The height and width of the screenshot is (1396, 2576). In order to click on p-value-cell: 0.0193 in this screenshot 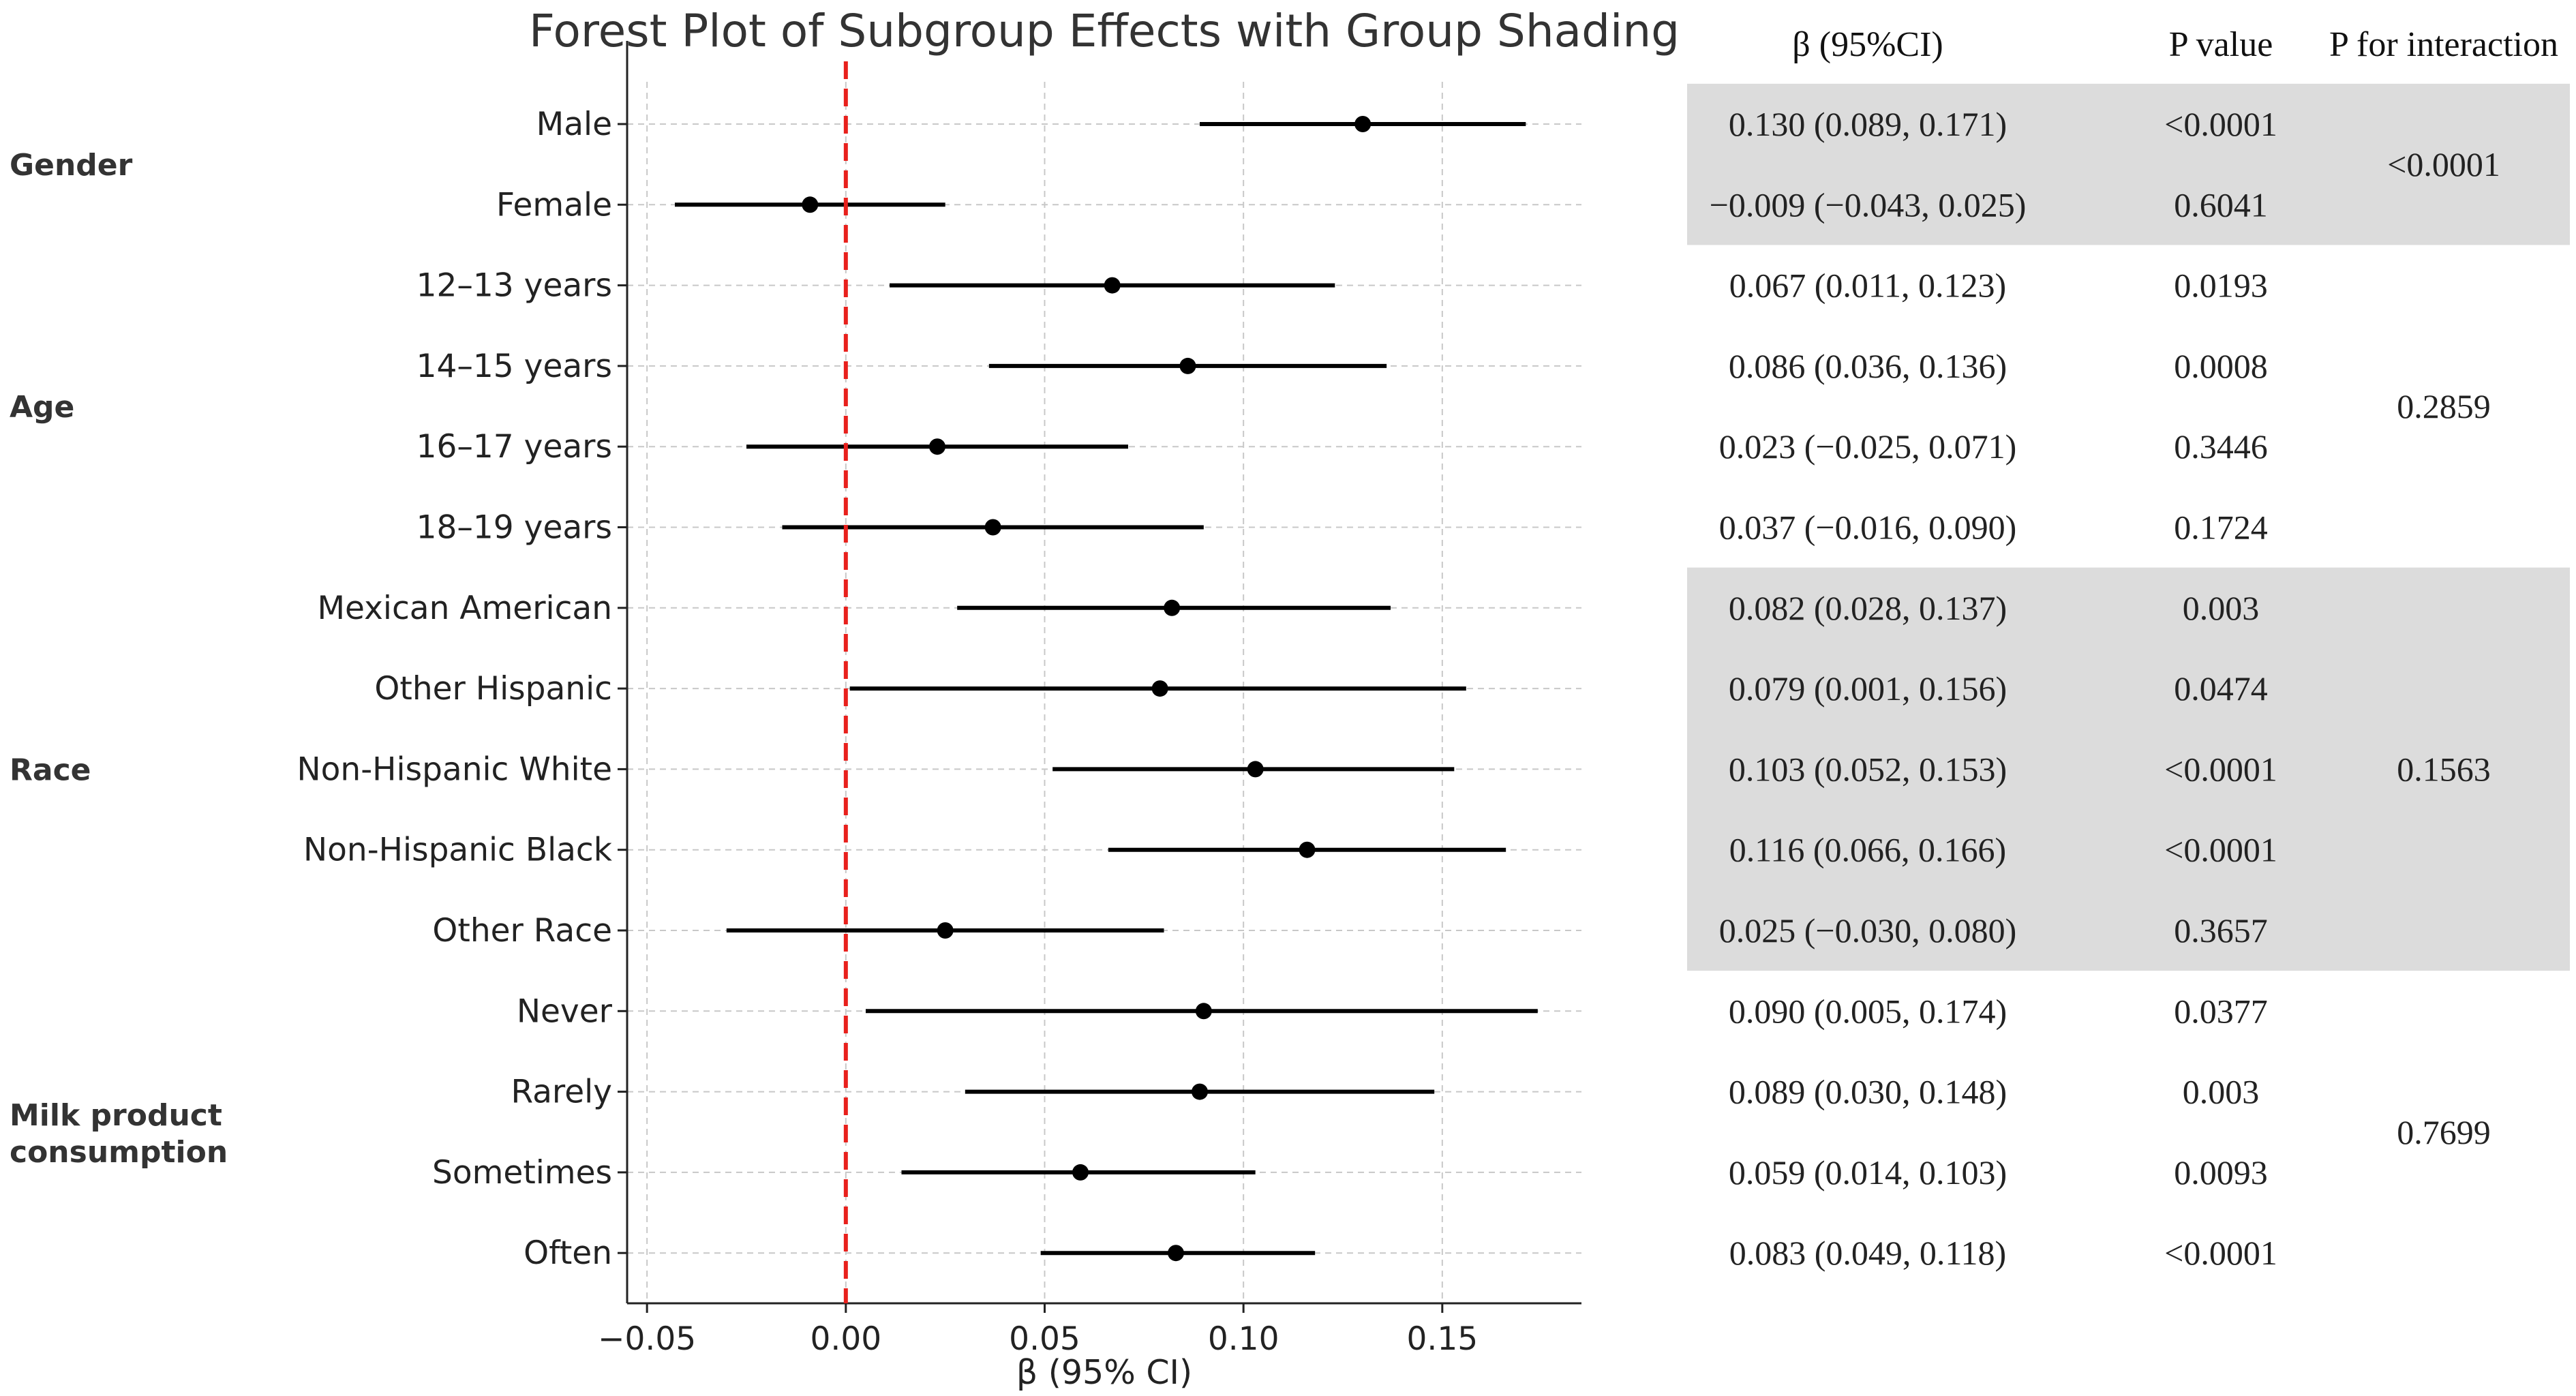, I will do `click(2221, 286)`.